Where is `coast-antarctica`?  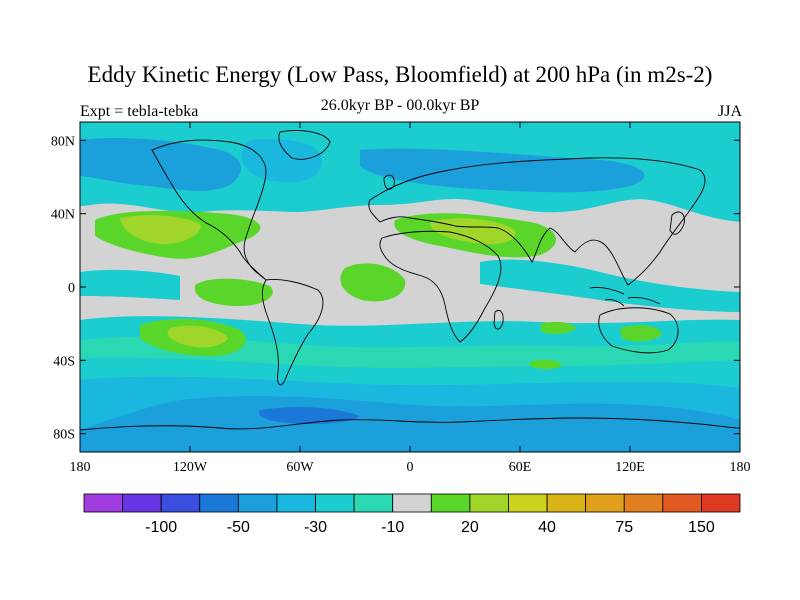 coast-antarctica is located at coordinates (410, 424).